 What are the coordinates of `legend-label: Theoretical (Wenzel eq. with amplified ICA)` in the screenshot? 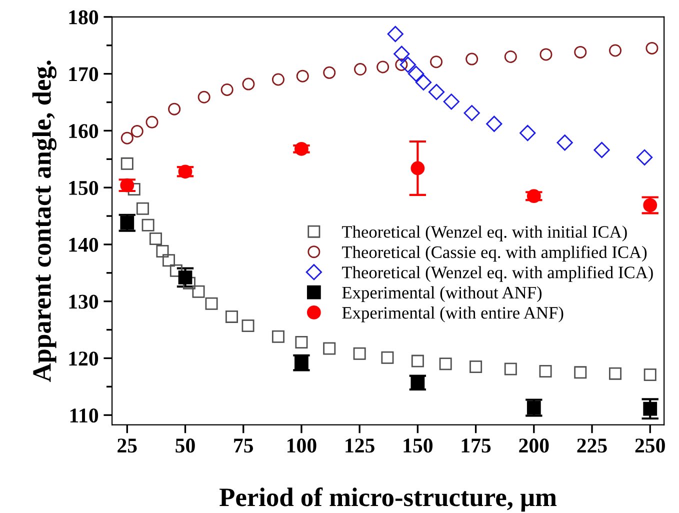 It's located at (497, 274).